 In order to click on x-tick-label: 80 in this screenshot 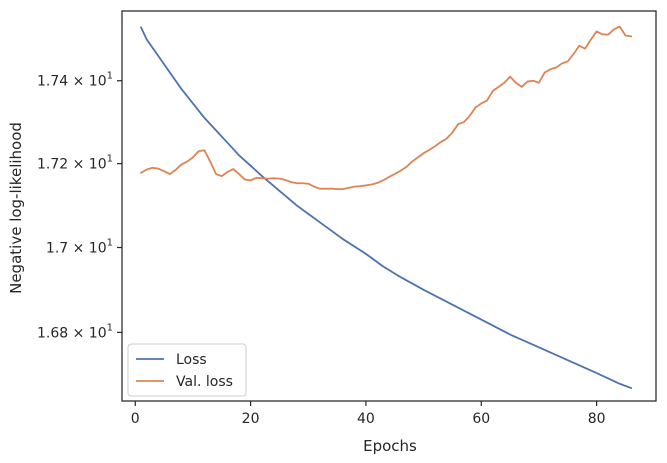, I will do `click(597, 419)`.